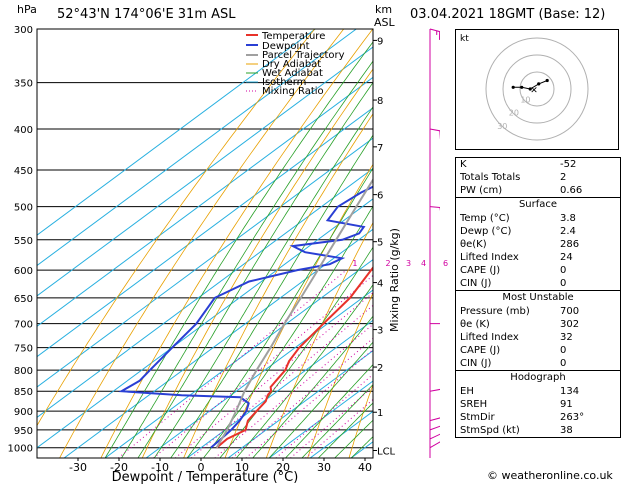  Describe the element at coordinates (380, 413) in the screenshot. I see `altitude-tick-label: 1` at that location.